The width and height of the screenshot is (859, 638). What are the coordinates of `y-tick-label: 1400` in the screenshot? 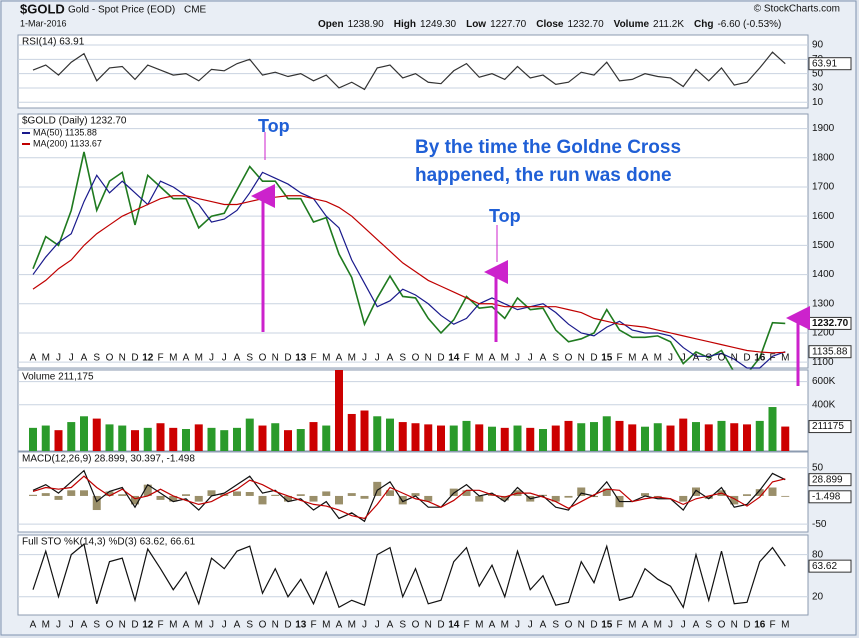 It's located at (823, 274).